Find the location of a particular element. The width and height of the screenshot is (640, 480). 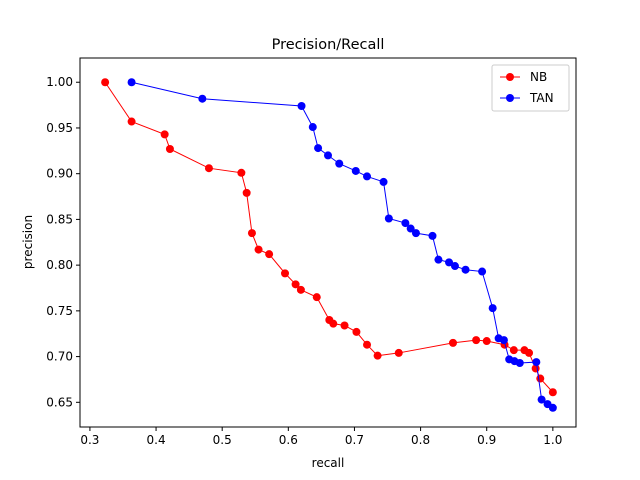

y-tick-label: 0.85 is located at coordinates (59, 219).